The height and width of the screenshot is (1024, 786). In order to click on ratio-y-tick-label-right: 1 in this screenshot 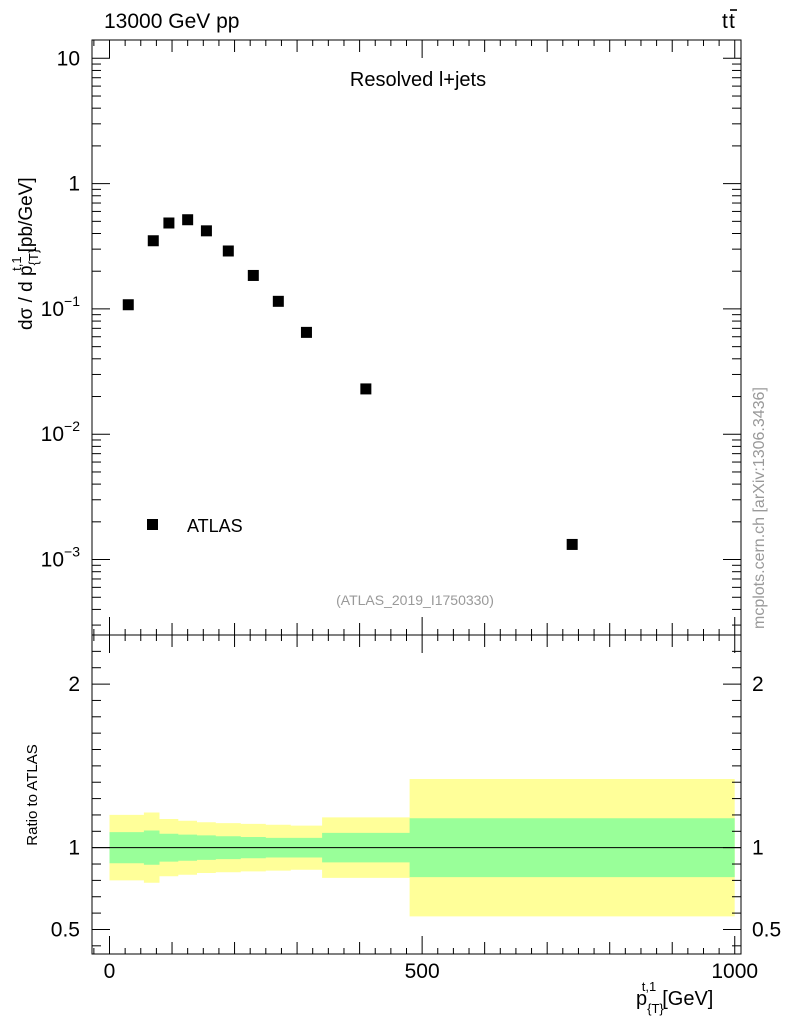, I will do `click(758, 848)`.